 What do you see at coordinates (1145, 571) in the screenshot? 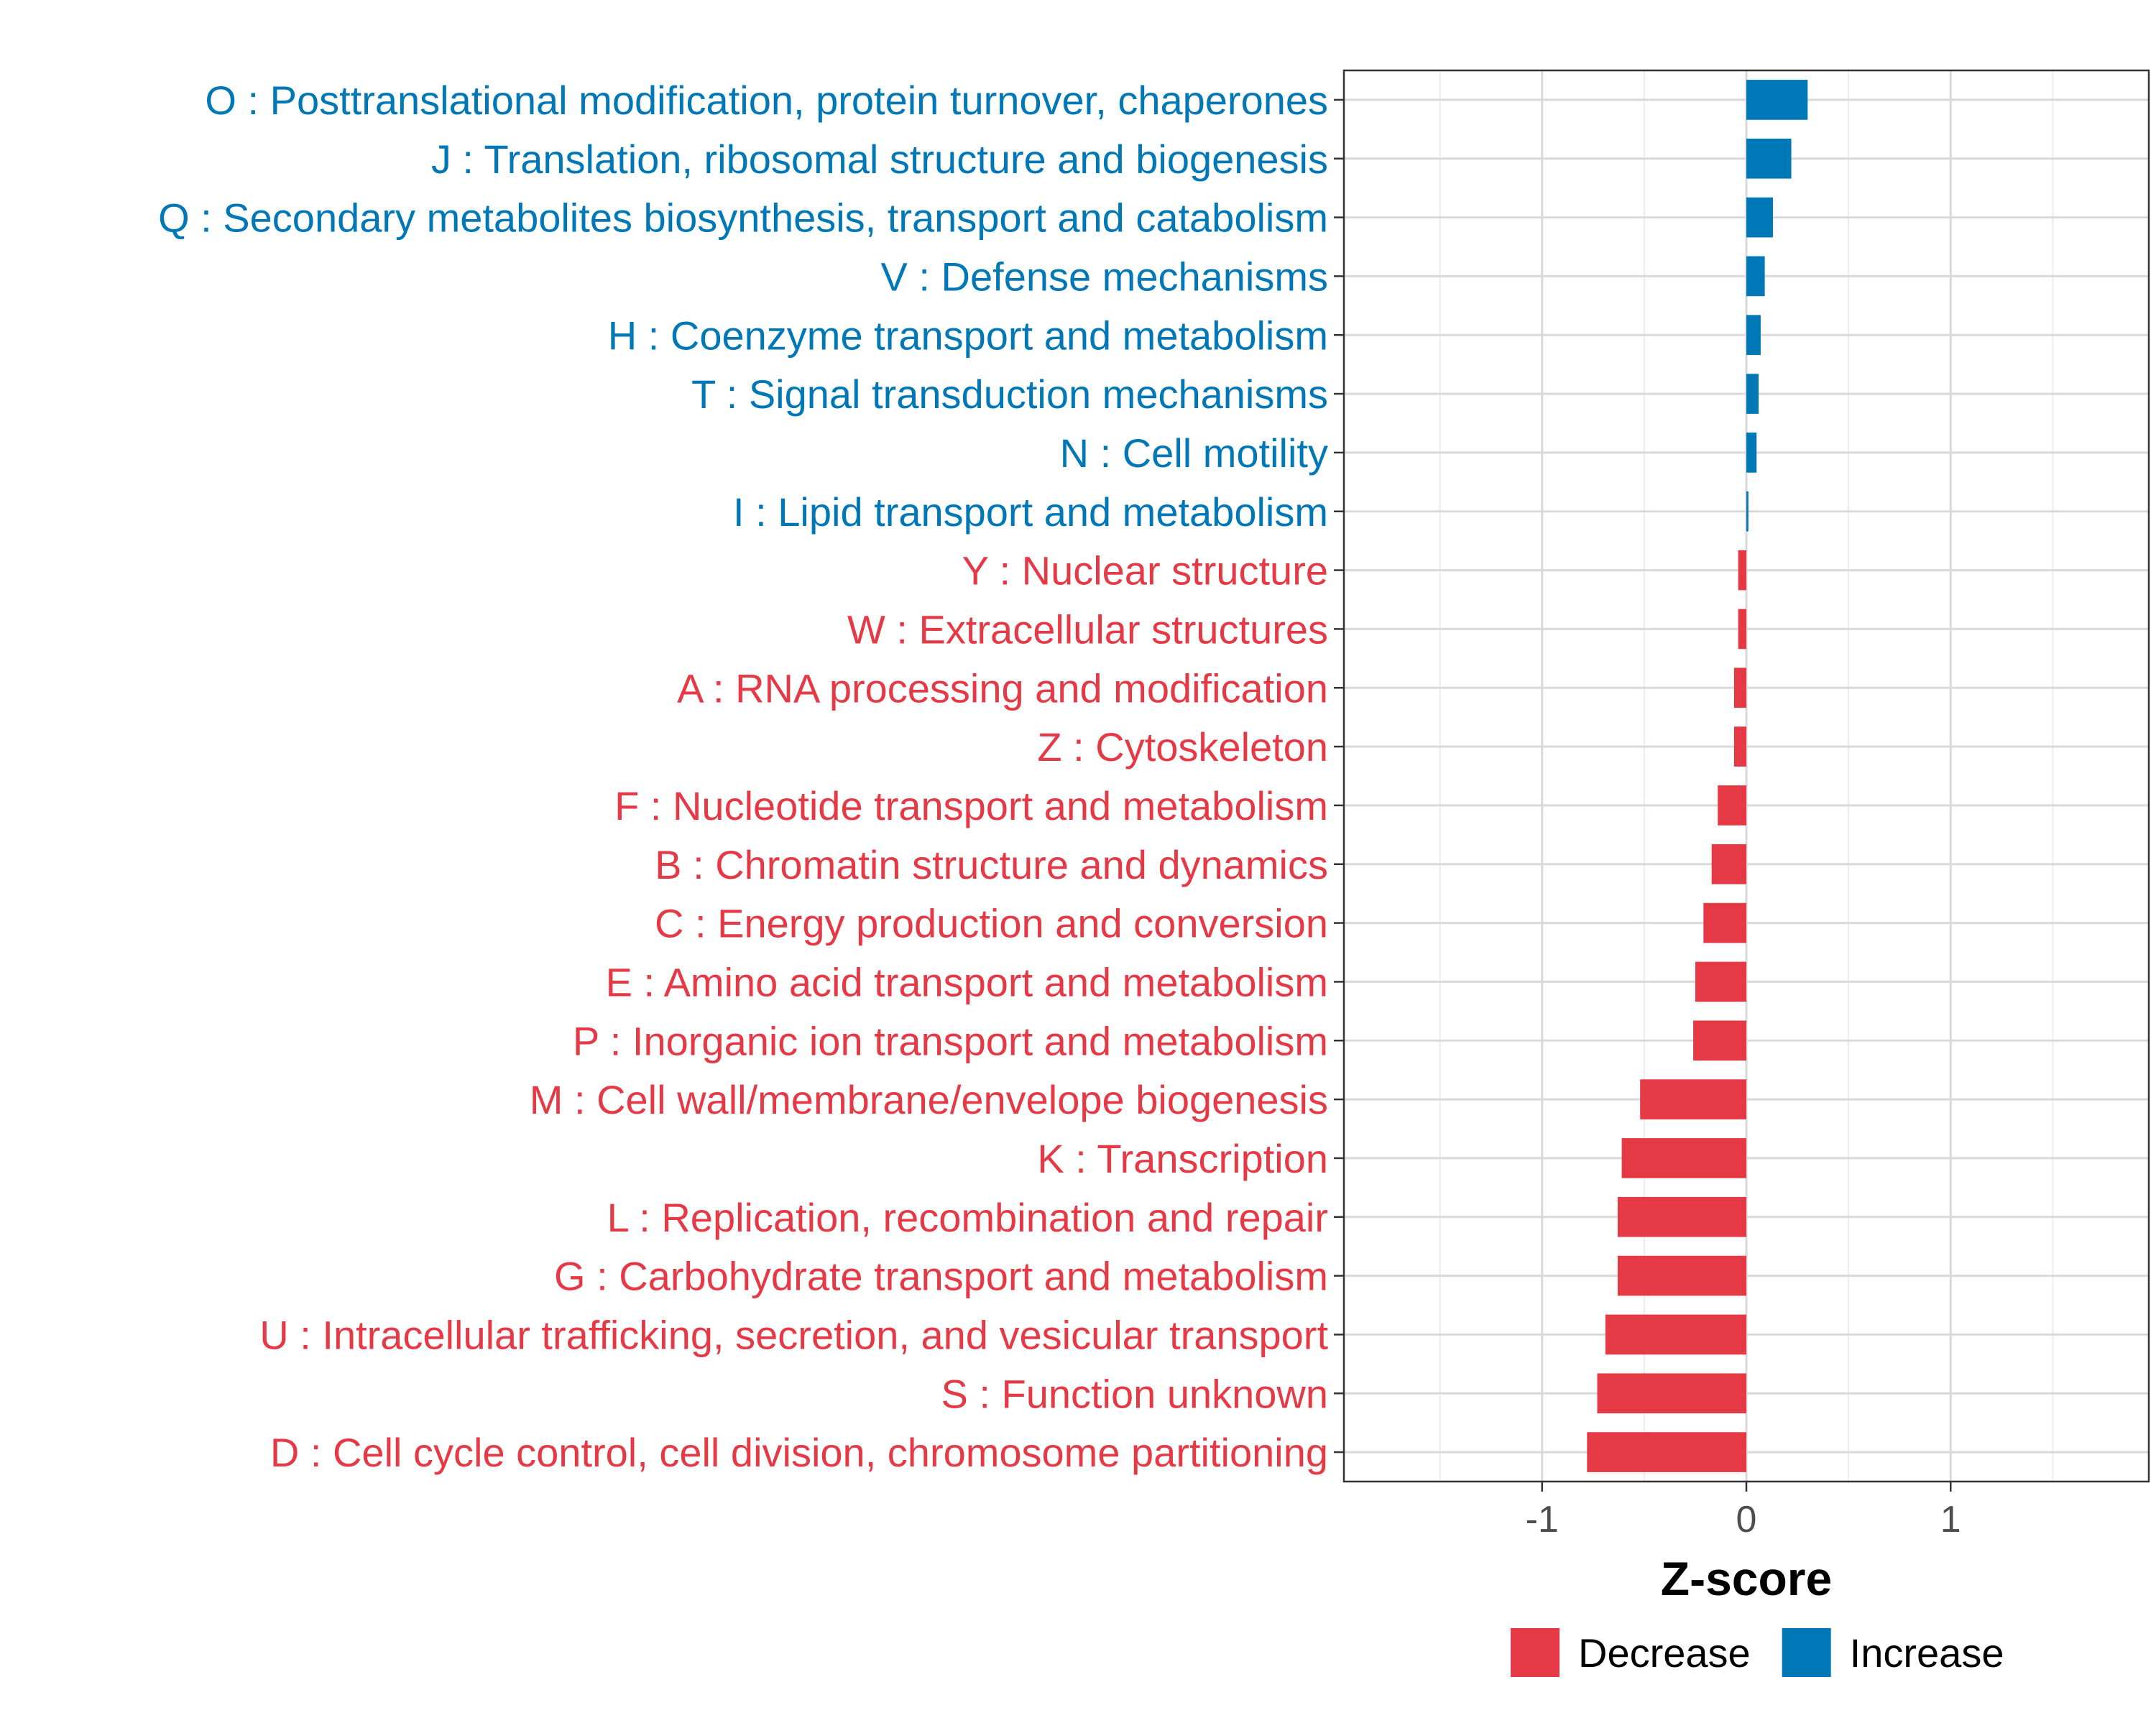
I see `category-label: Y : Nuclear structure` at bounding box center [1145, 571].